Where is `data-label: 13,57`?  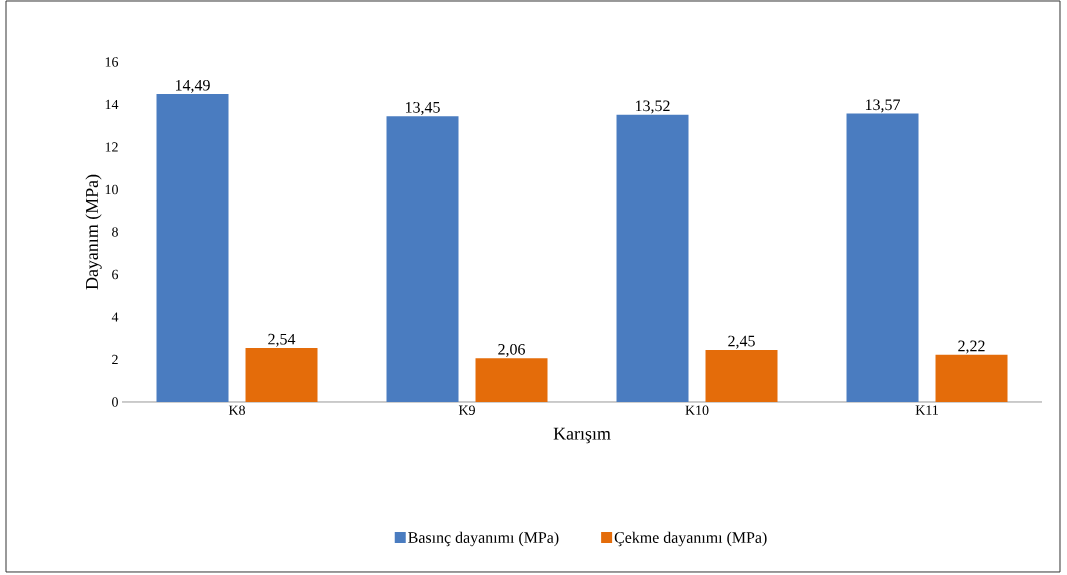
data-label: 13,57 is located at coordinates (882, 106).